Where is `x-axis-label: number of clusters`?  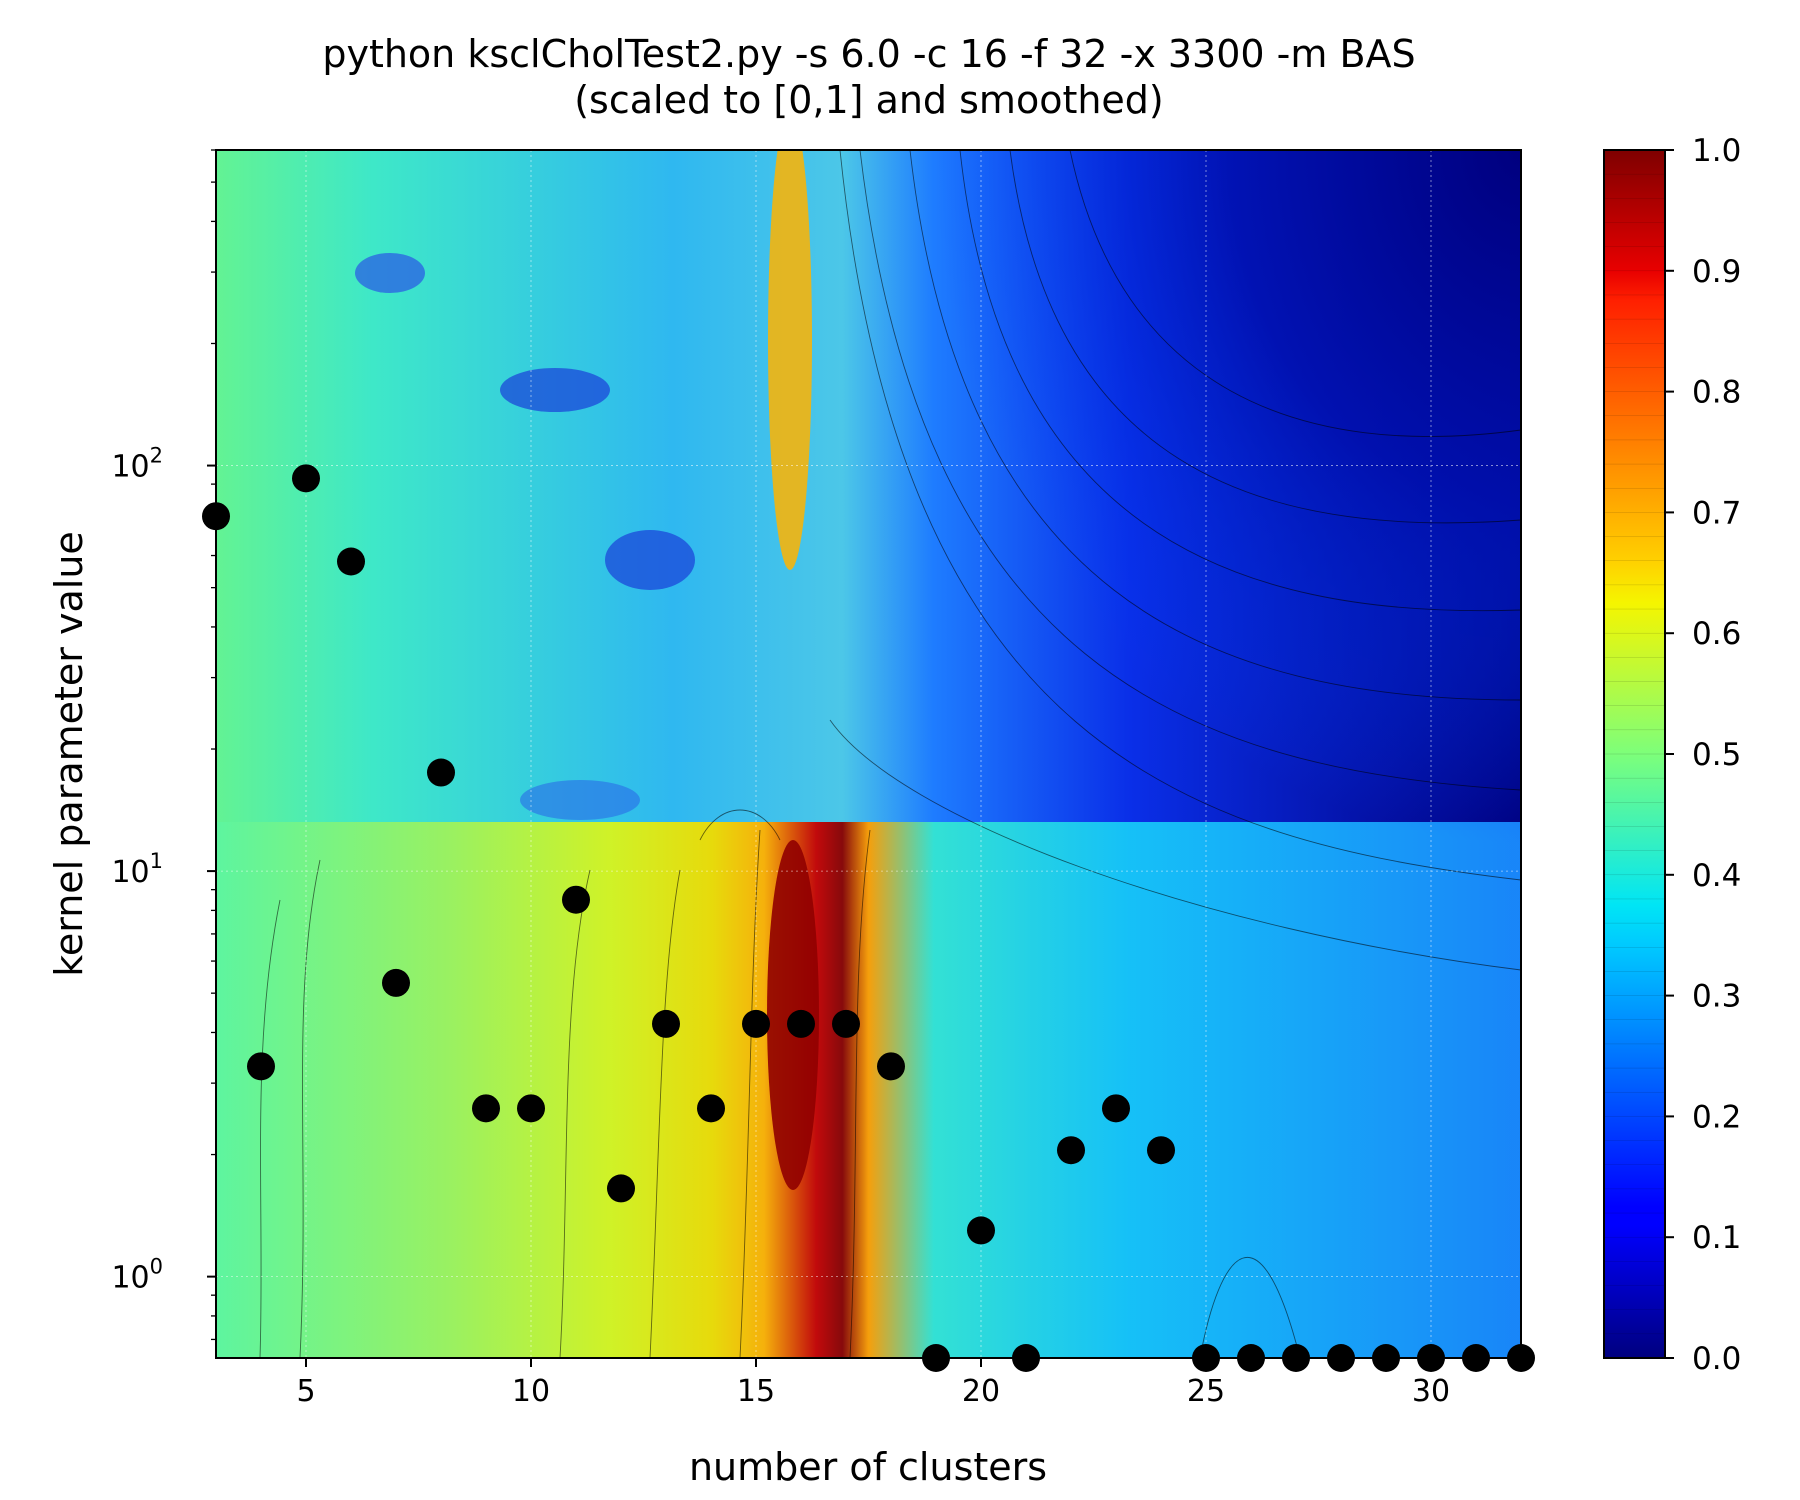
x-axis-label: number of clusters is located at coordinates (868, 1467).